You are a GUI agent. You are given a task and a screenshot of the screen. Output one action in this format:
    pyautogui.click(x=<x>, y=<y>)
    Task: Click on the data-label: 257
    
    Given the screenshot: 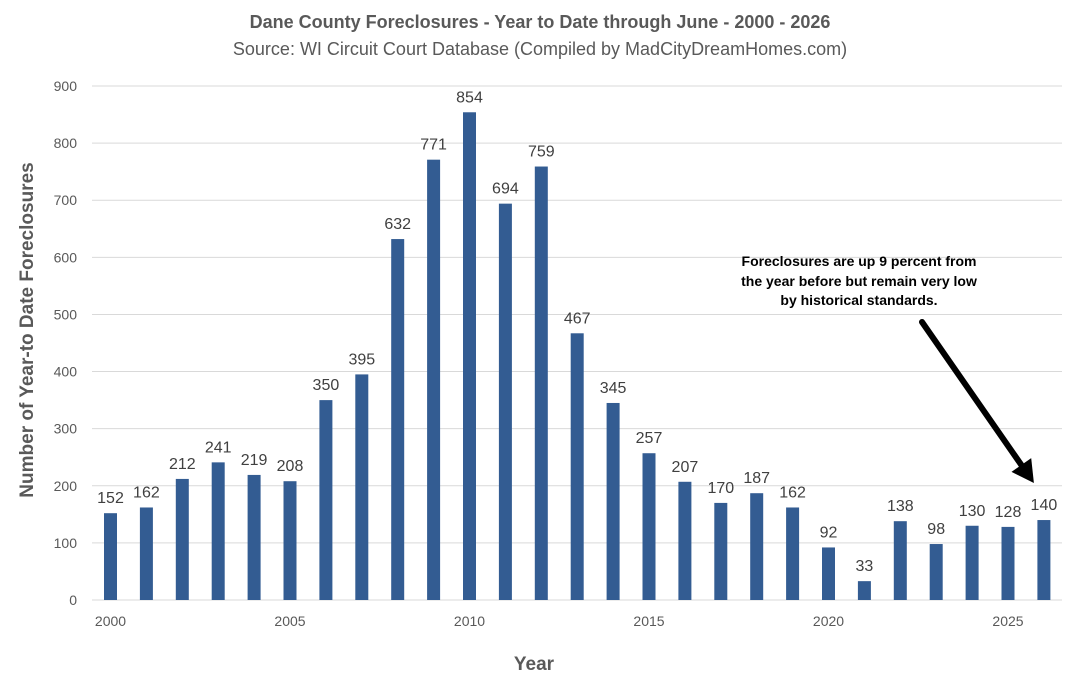 What is the action you would take?
    pyautogui.click(x=649, y=438)
    